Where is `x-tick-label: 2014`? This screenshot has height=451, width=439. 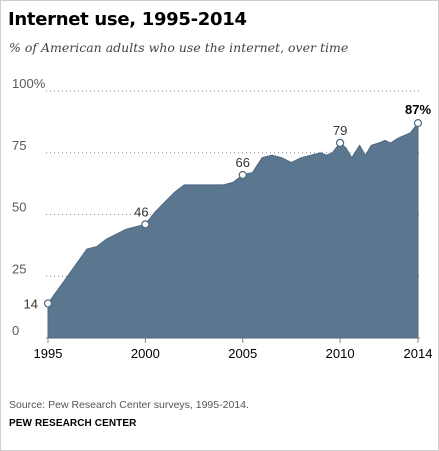 x-tick-label: 2014 is located at coordinates (418, 353).